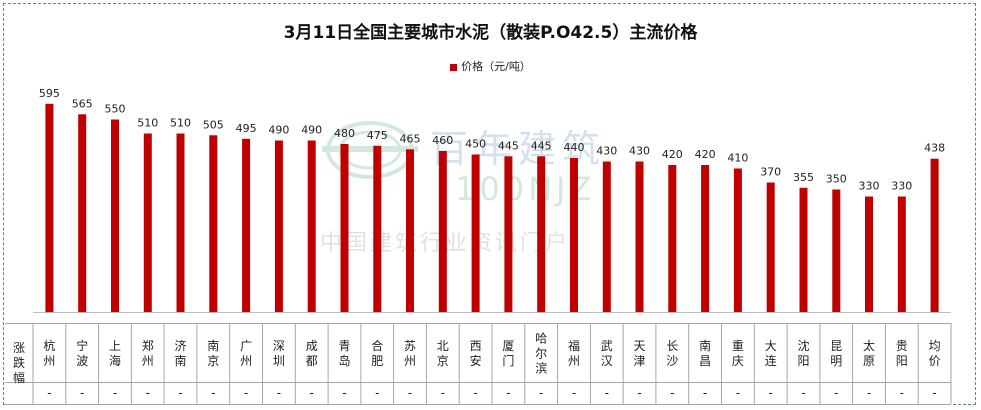 The image size is (981, 410). I want to click on bar-贵阳, so click(901, 254).